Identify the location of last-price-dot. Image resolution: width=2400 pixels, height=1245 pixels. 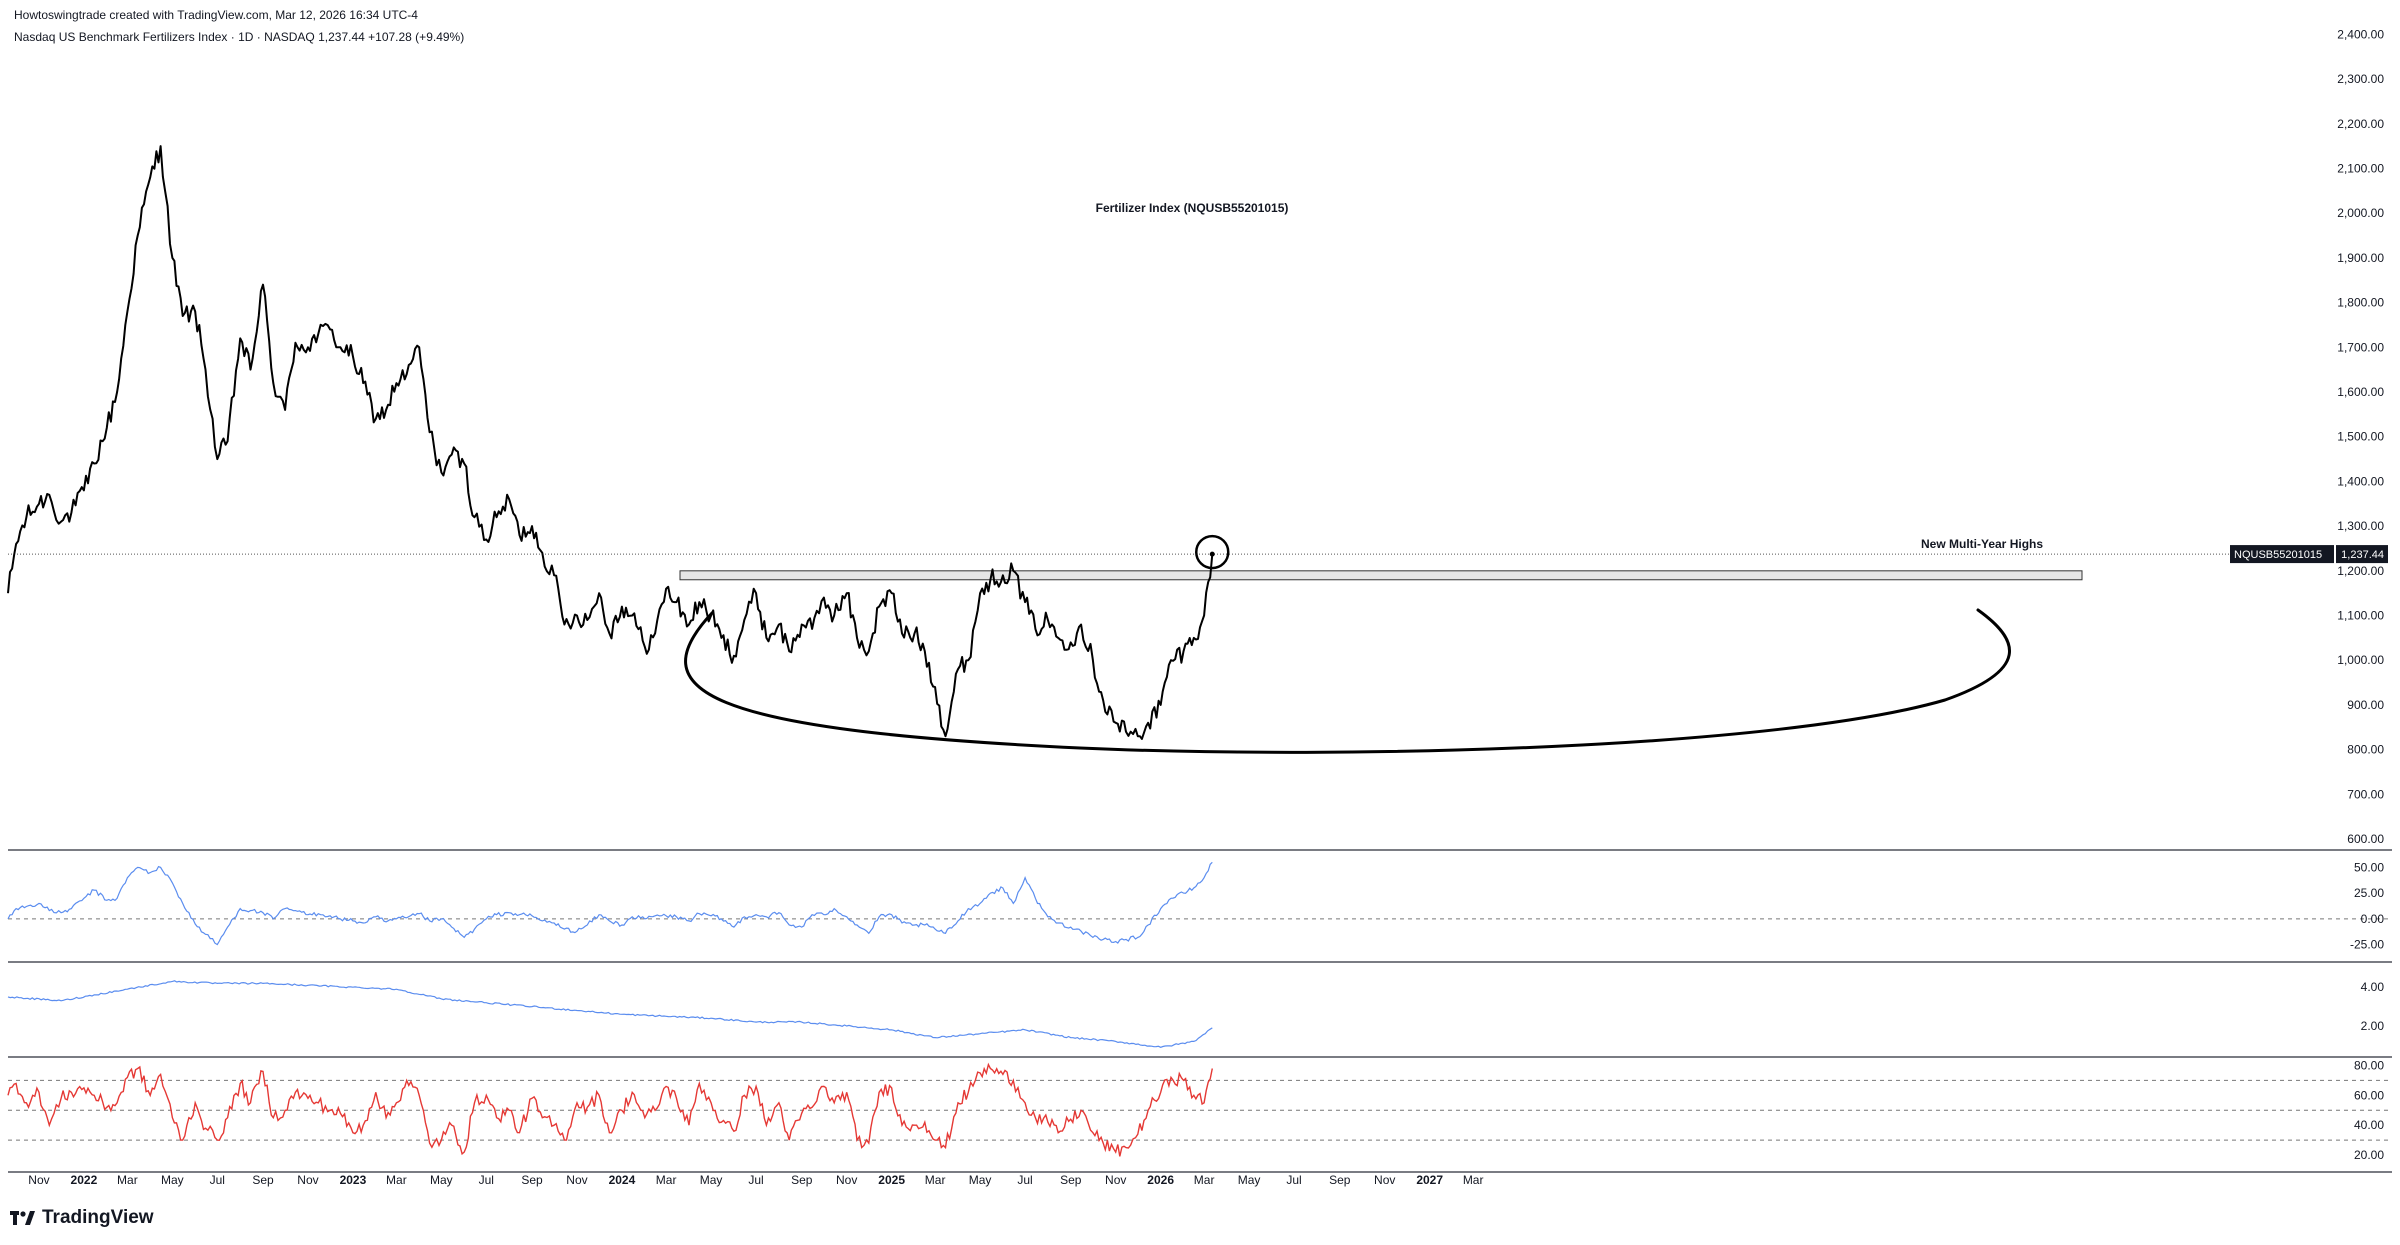
(1212, 554).